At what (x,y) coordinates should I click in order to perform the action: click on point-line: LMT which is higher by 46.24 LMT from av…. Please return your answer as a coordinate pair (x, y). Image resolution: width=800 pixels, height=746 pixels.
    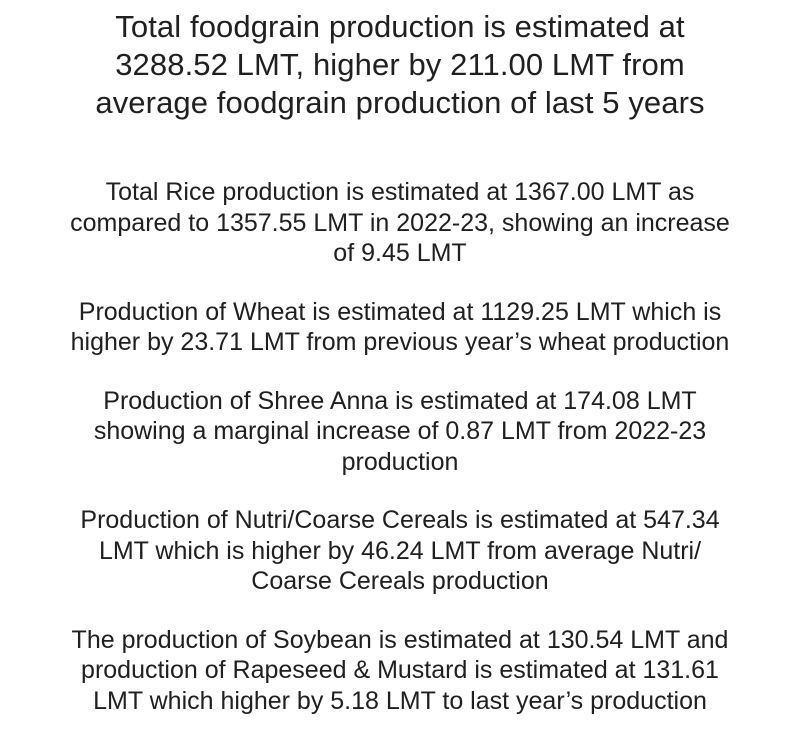
    Looking at the image, I should click on (400, 550).